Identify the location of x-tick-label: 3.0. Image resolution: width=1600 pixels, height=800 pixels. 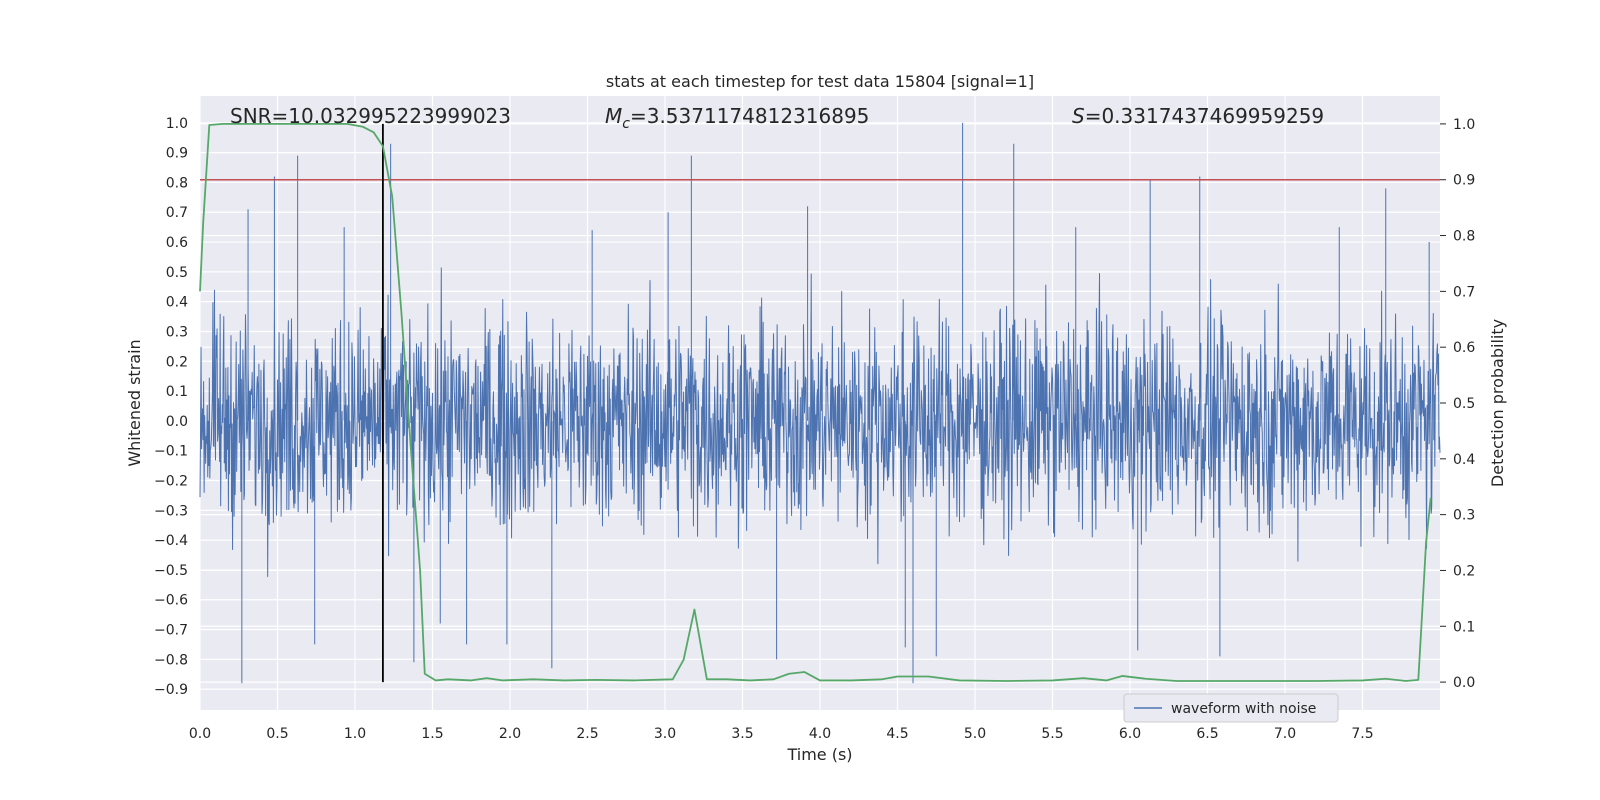
(665, 734).